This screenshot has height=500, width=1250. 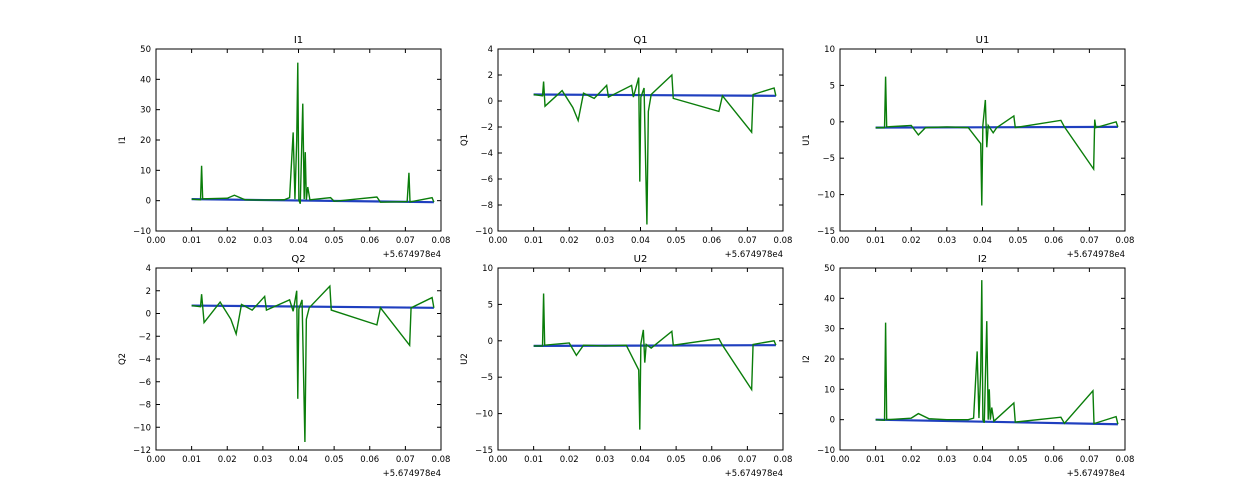 What do you see at coordinates (145, 111) in the screenshot?
I see `y-tick-label: 30` at bounding box center [145, 111].